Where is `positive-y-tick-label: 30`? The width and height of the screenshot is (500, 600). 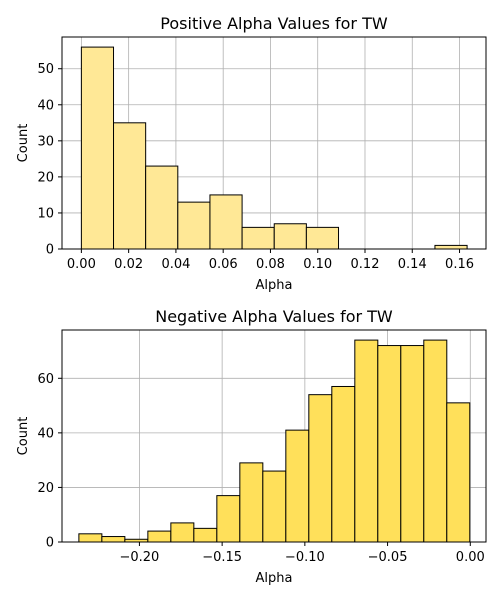
positive-y-tick-label: 30 is located at coordinates (45, 141).